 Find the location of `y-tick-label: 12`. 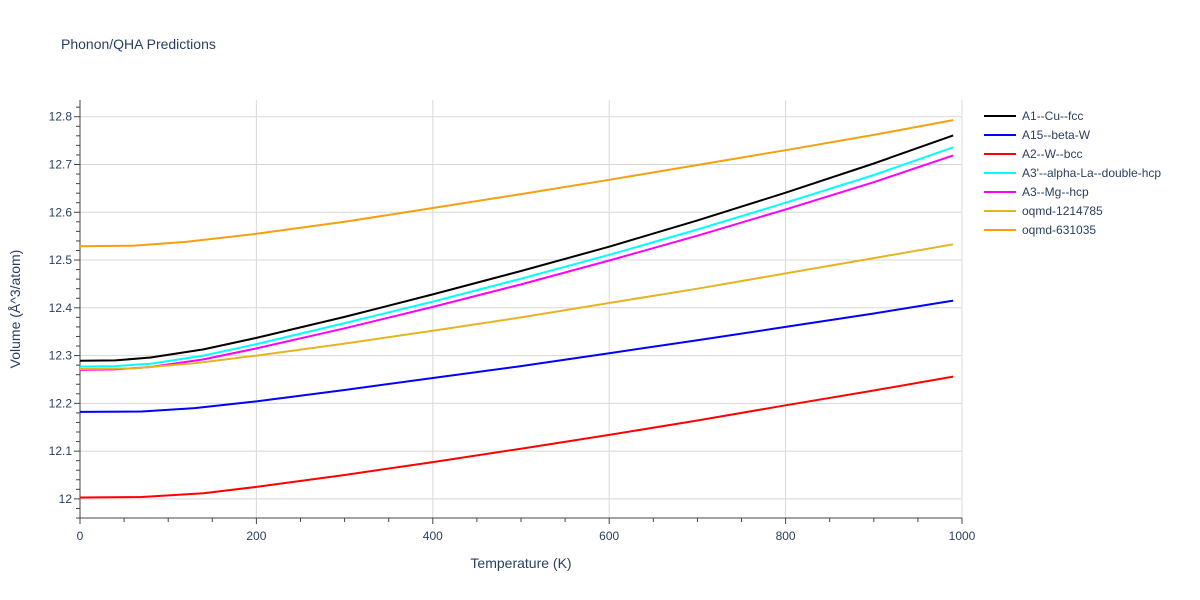

y-tick-label: 12 is located at coordinates (66, 499).